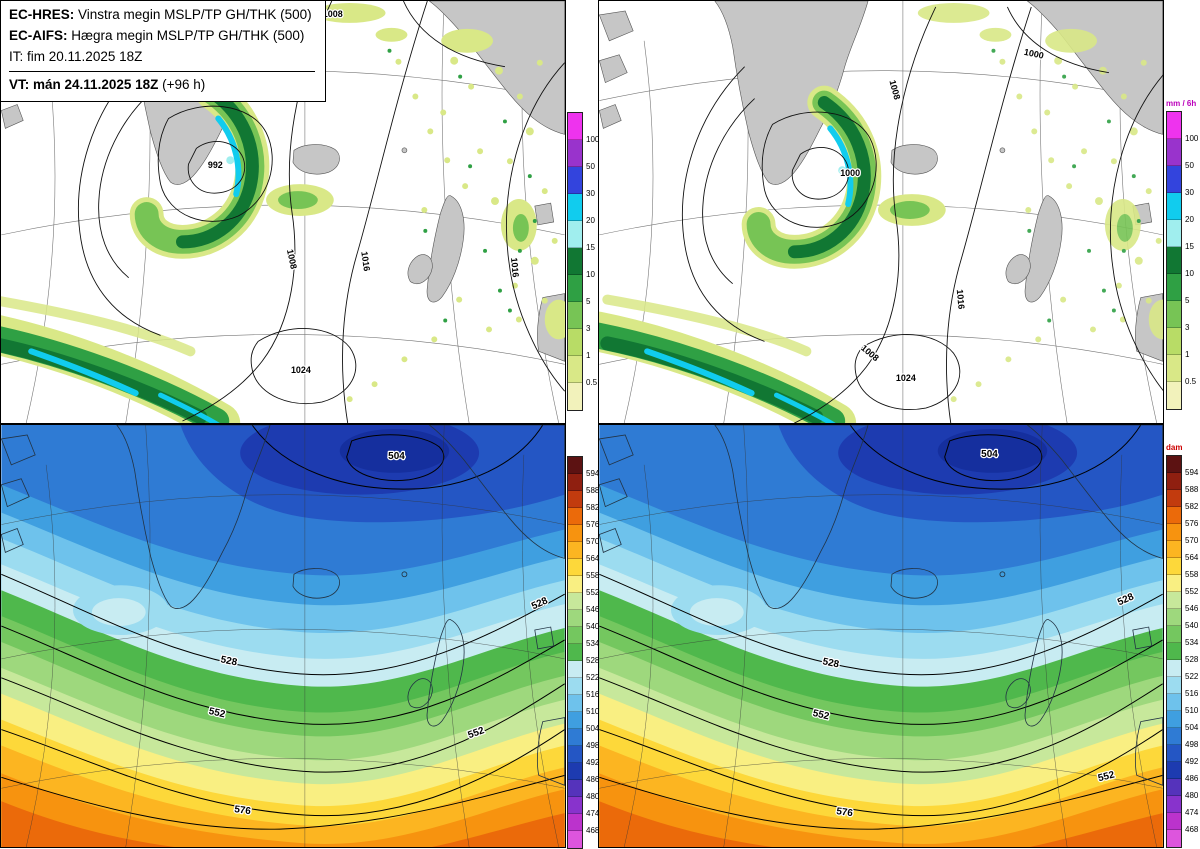 The height and width of the screenshot is (849, 1200). Describe the element at coordinates (583, 261) in the screenshot. I see `precip-colorbar-left: 100 50 30 20 15 10 5 3 1 0.5` at that location.